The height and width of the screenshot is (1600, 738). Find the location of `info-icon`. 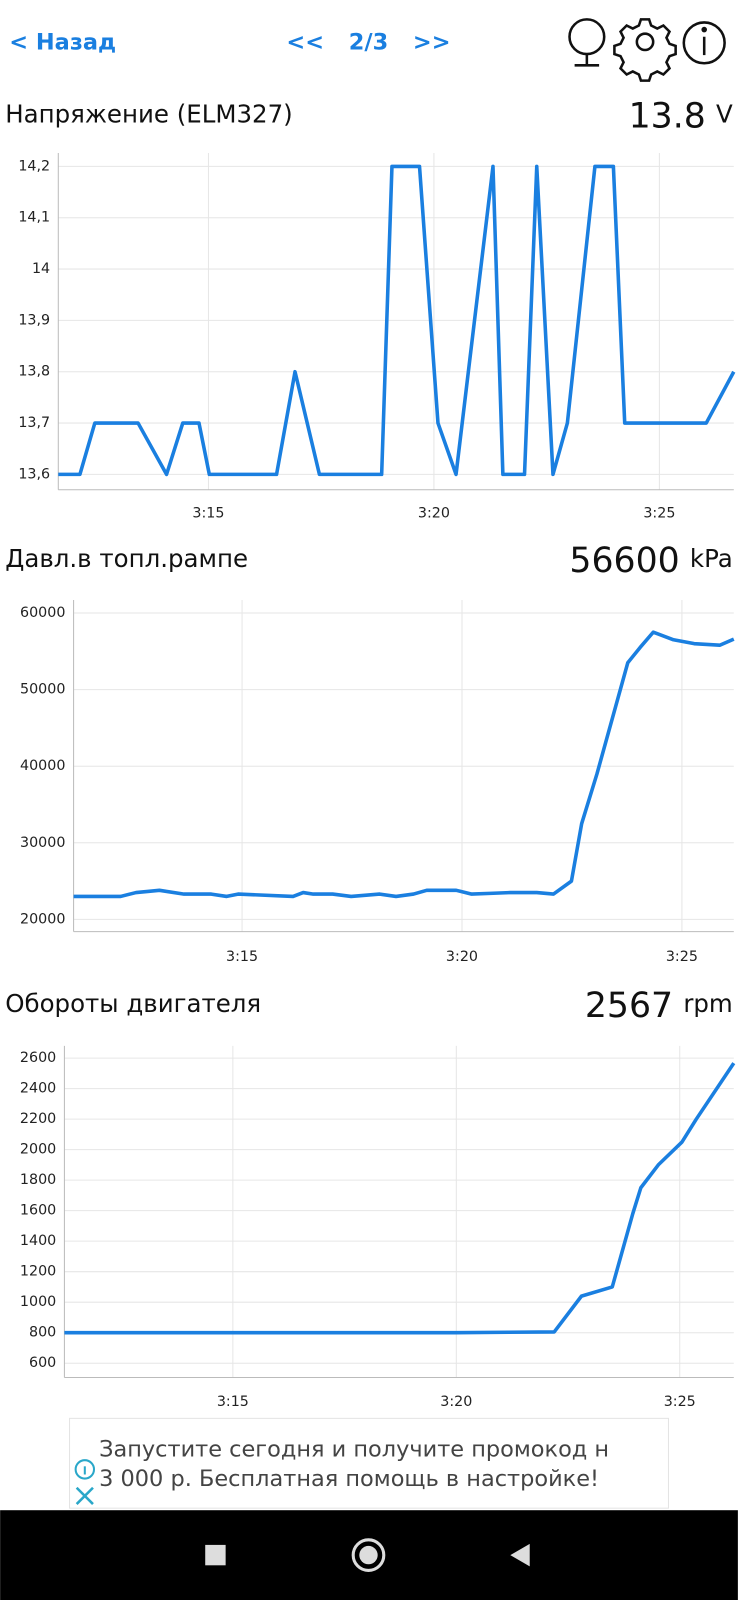

info-icon is located at coordinates (704, 43).